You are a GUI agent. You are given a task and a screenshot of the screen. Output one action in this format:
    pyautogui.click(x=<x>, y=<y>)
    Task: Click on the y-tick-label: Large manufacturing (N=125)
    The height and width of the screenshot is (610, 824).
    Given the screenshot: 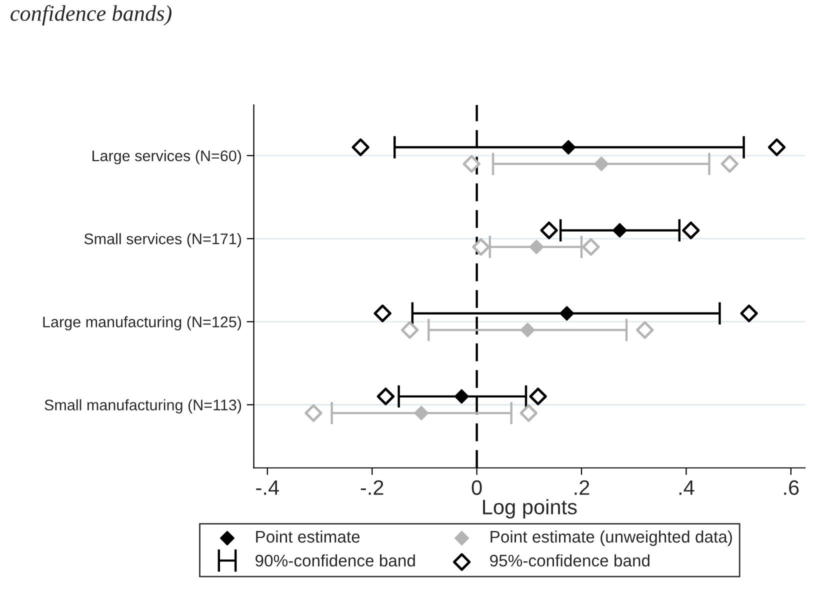 What is the action you would take?
    pyautogui.click(x=142, y=323)
    